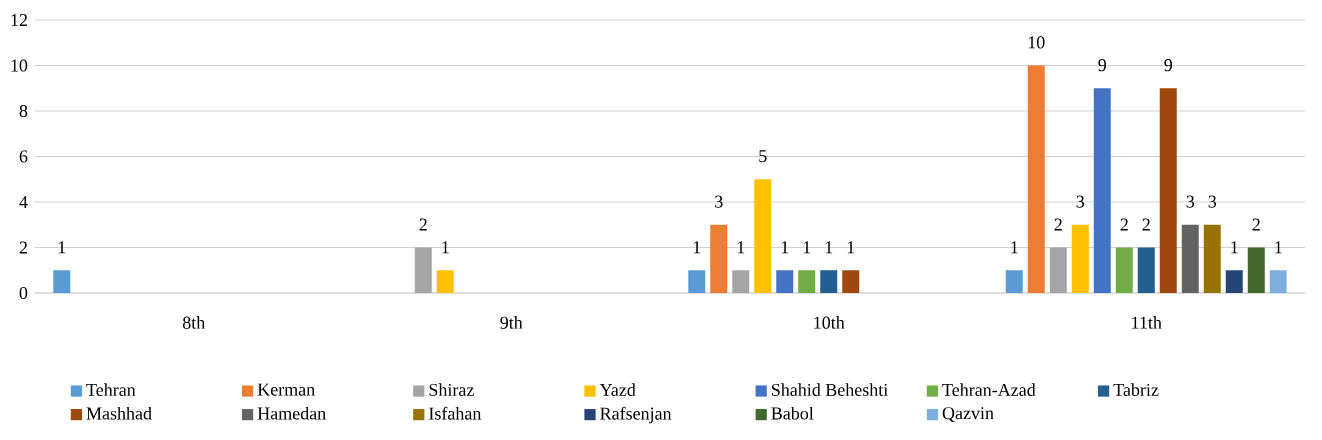 The height and width of the screenshot is (440, 1322). Describe the element at coordinates (792, 413) in the screenshot. I see `legend-label: Babol` at that location.